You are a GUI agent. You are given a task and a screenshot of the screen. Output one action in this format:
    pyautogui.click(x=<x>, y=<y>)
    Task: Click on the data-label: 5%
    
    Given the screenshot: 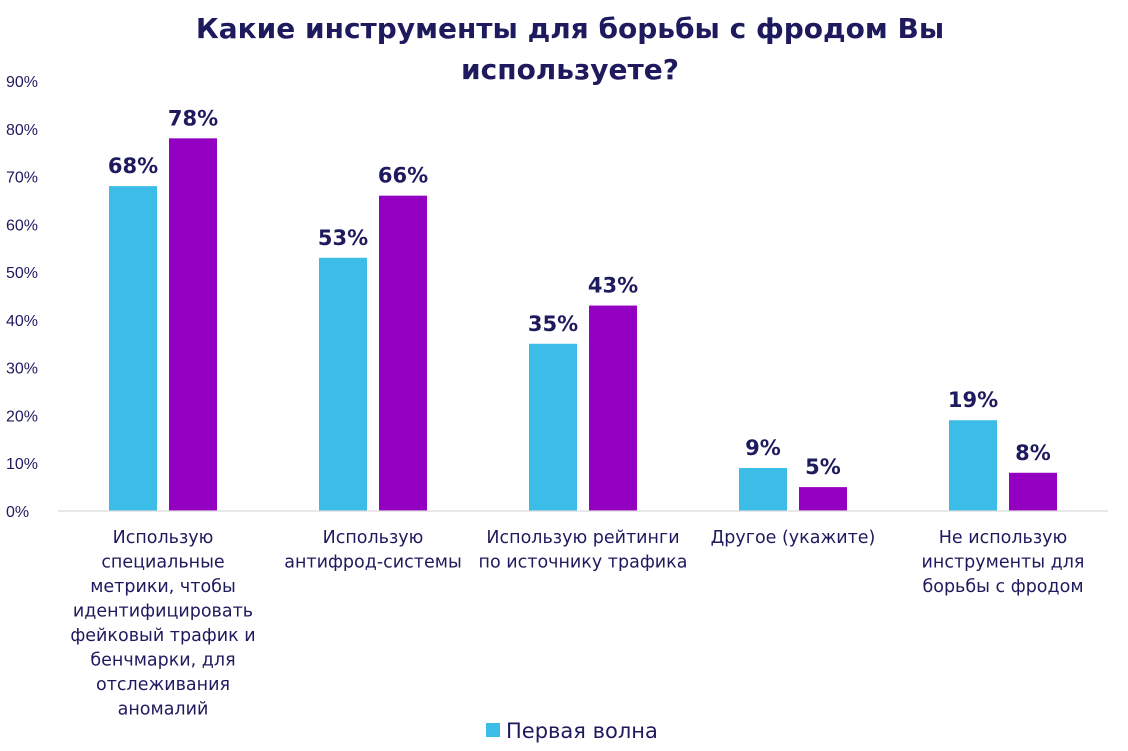 What is the action you would take?
    pyautogui.click(x=823, y=467)
    